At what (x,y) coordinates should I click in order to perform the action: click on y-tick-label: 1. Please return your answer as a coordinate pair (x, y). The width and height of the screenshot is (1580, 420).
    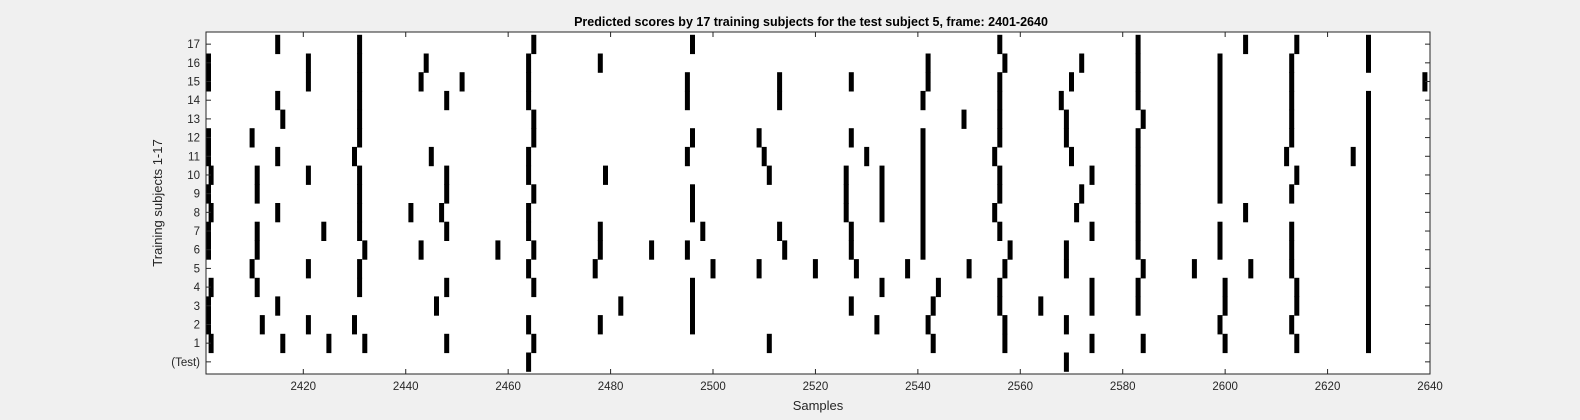
    Looking at the image, I should click on (197, 344).